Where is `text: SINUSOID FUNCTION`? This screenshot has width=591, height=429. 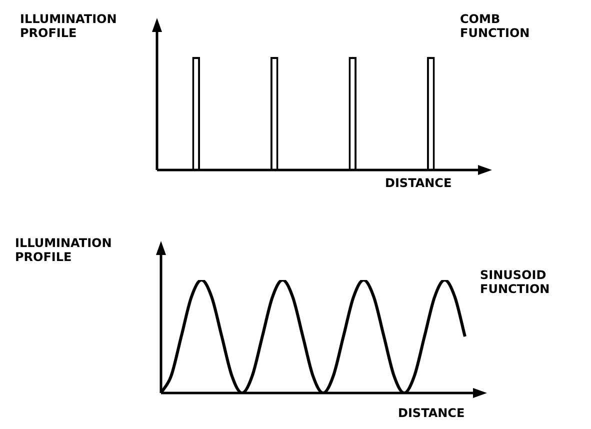 text: SINUSOID FUNCTION is located at coordinates (515, 282).